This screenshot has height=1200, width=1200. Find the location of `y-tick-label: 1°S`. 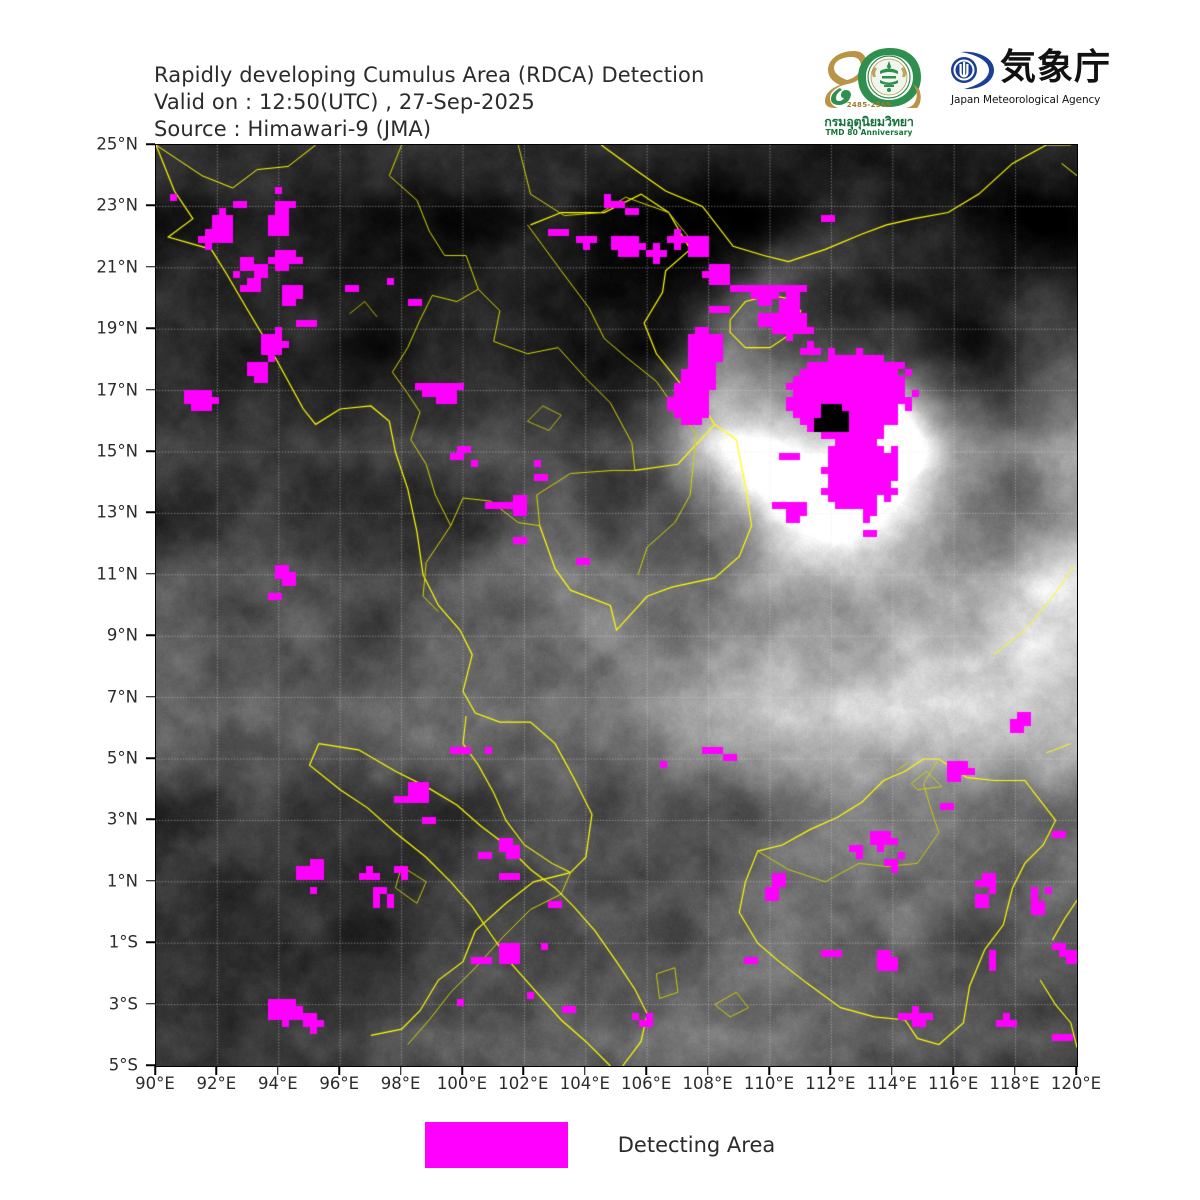

y-tick-label: 1°S is located at coordinates (123, 942).